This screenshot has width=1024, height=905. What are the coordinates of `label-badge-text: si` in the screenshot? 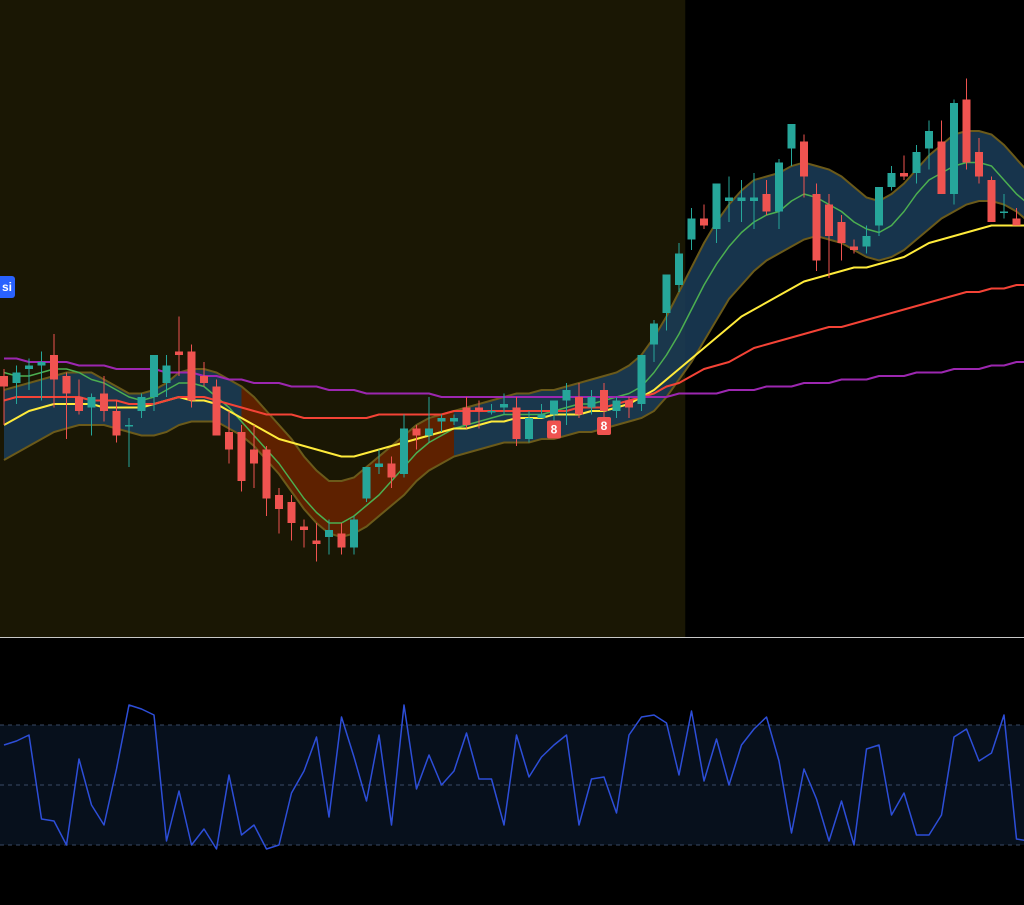 It's located at (7, 287).